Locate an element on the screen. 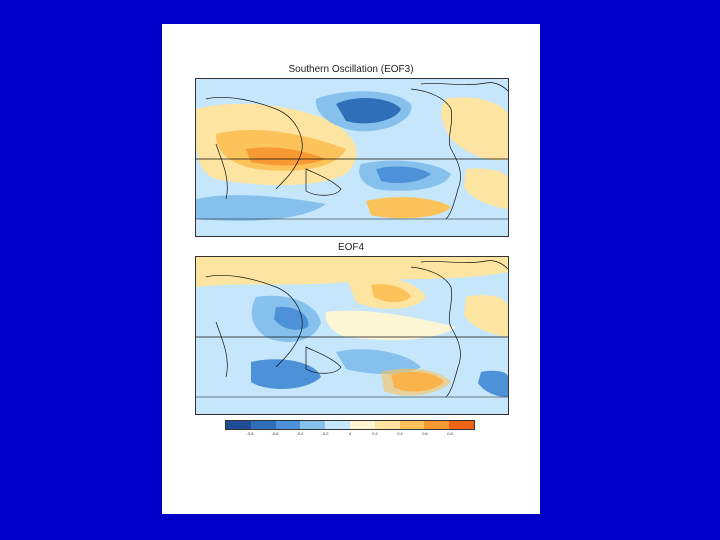 The width and height of the screenshot is (720, 540). colorbar-tick-label: -0.2 is located at coordinates (325, 433).